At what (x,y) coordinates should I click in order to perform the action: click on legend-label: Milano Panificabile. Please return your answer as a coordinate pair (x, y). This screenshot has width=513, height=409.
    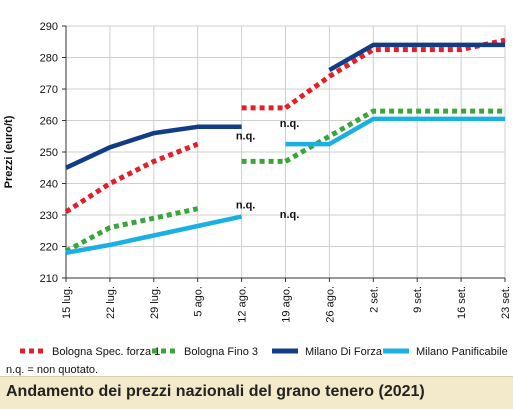
    Looking at the image, I should click on (462, 352).